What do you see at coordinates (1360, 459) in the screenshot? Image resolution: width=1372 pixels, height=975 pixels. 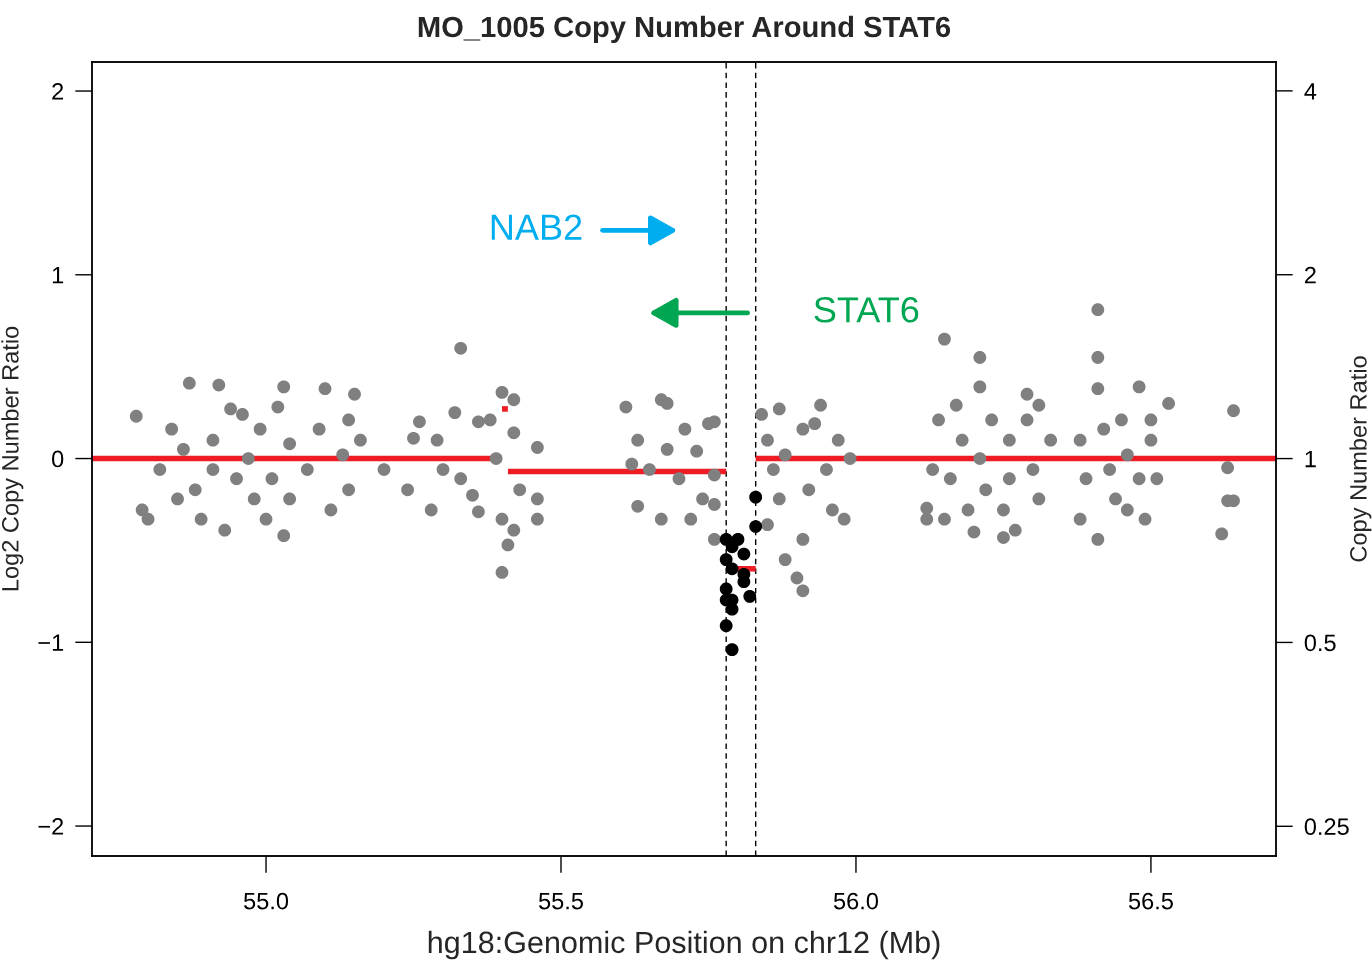 I see `y2-axis-title: Copy Number Ratio` at bounding box center [1360, 459].